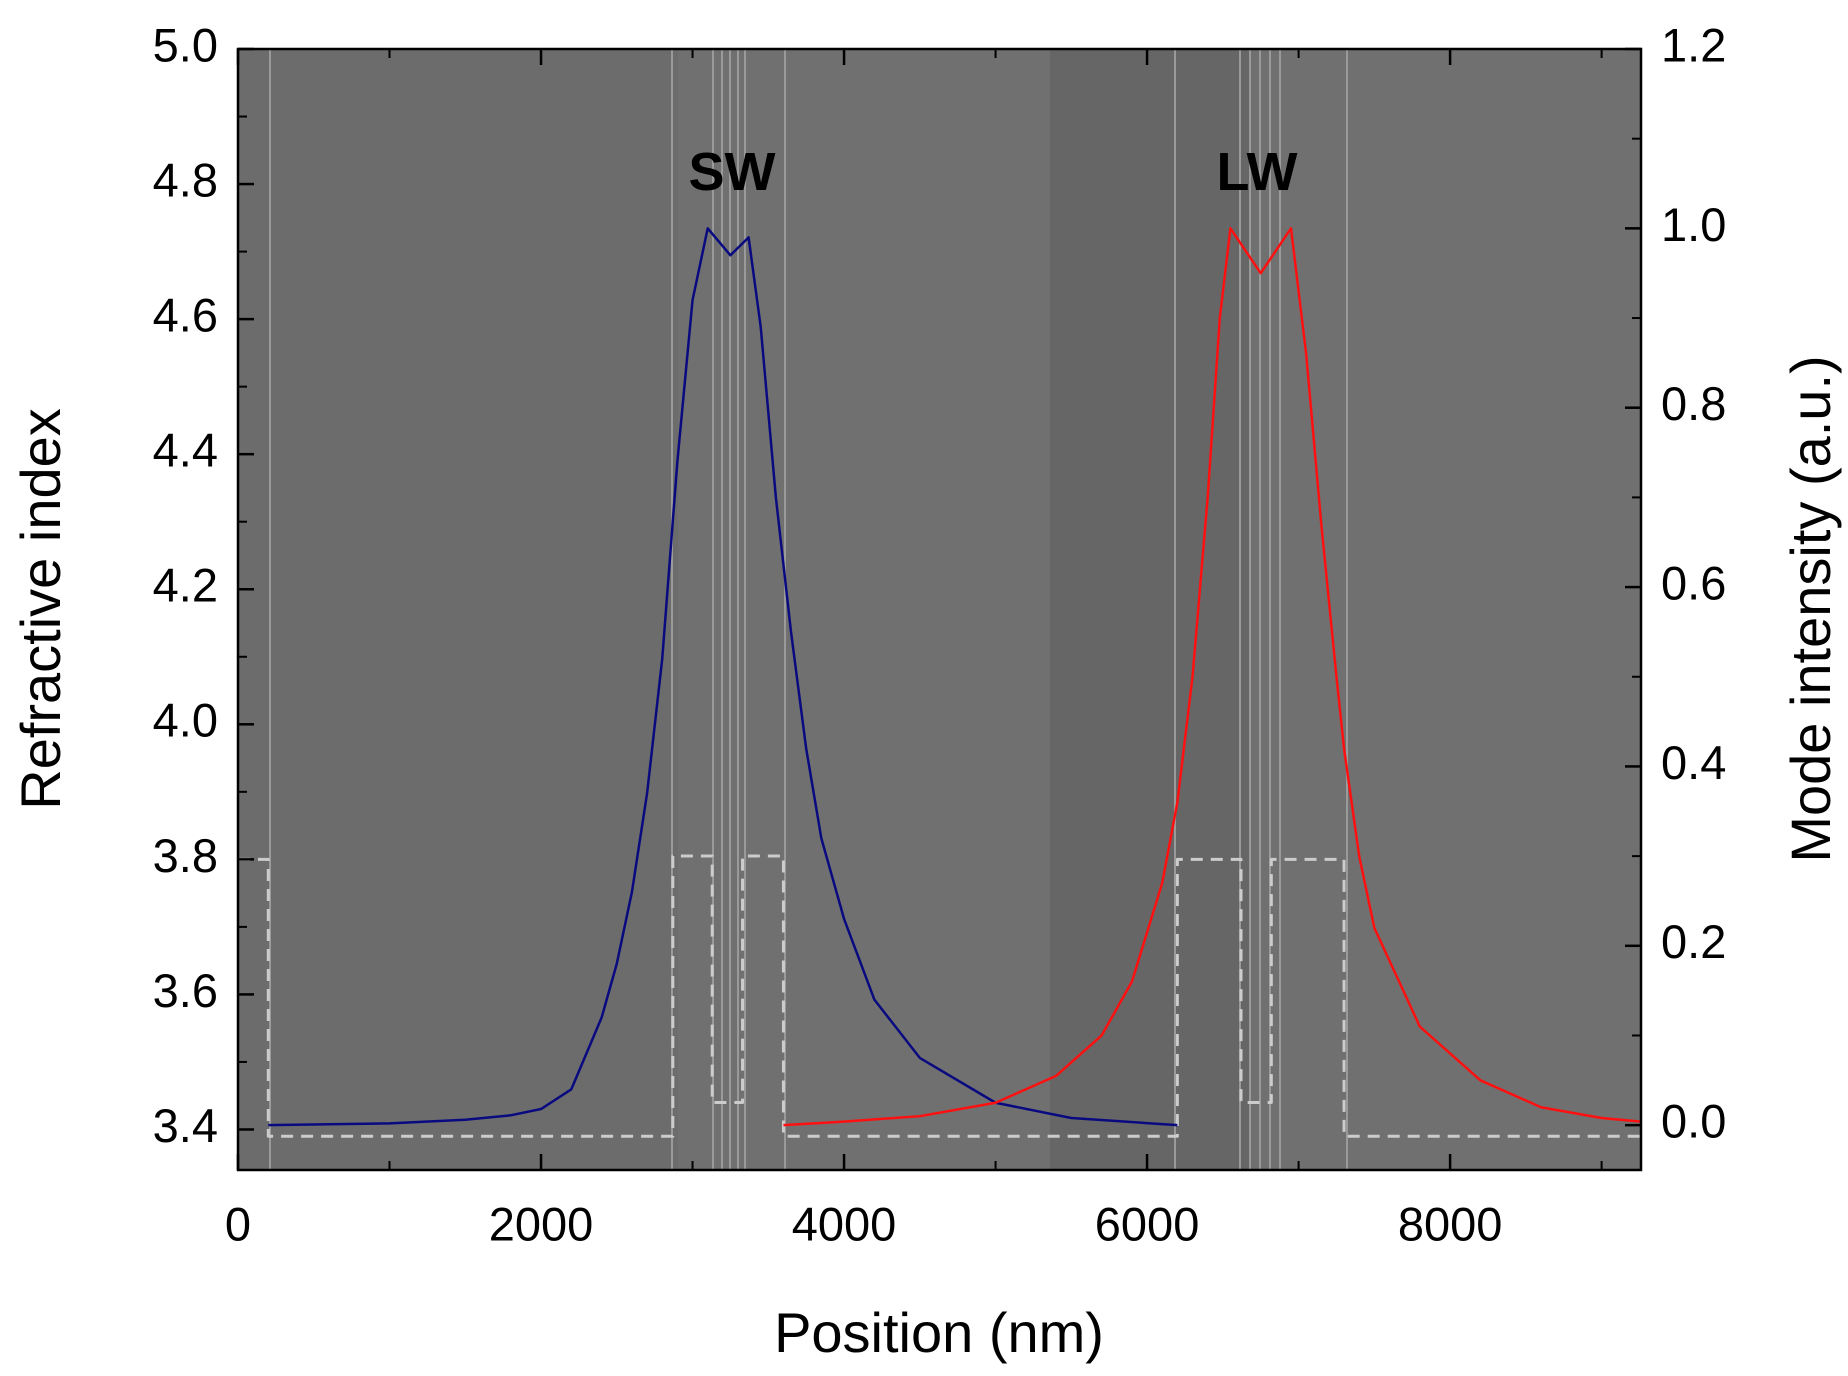 The image size is (1848, 1376). I want to click on y2-tick-label: 0.8, so click(1693, 403).